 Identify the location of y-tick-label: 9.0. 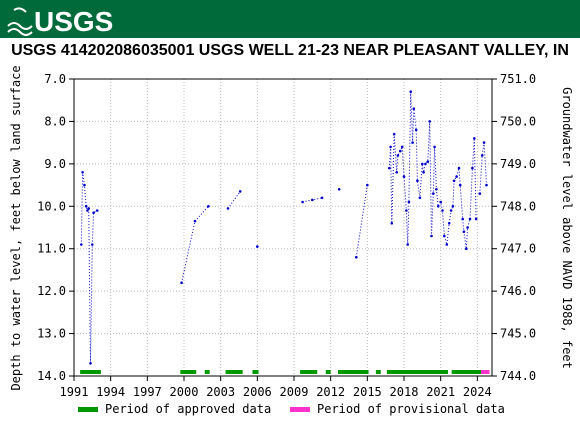
(55, 164).